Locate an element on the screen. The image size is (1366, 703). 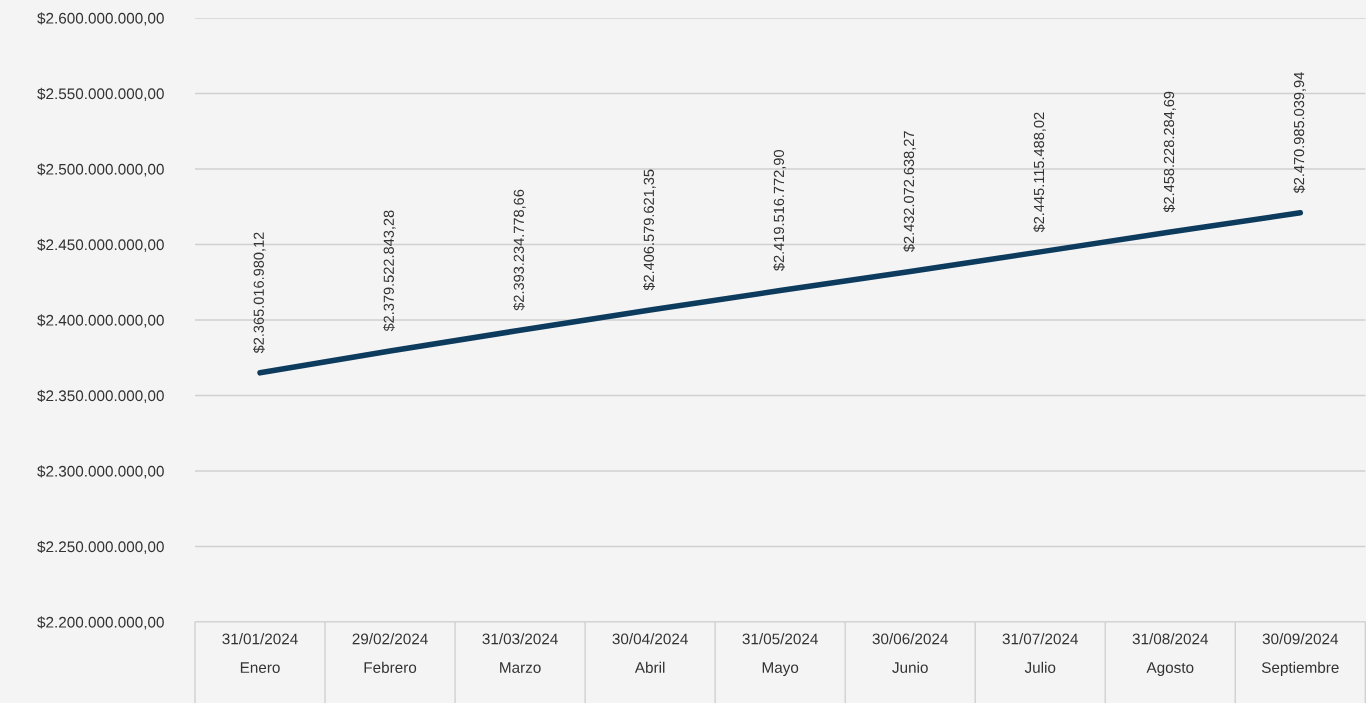
x-tick-label: 31/05/2024 Mayo is located at coordinates (780, 654).